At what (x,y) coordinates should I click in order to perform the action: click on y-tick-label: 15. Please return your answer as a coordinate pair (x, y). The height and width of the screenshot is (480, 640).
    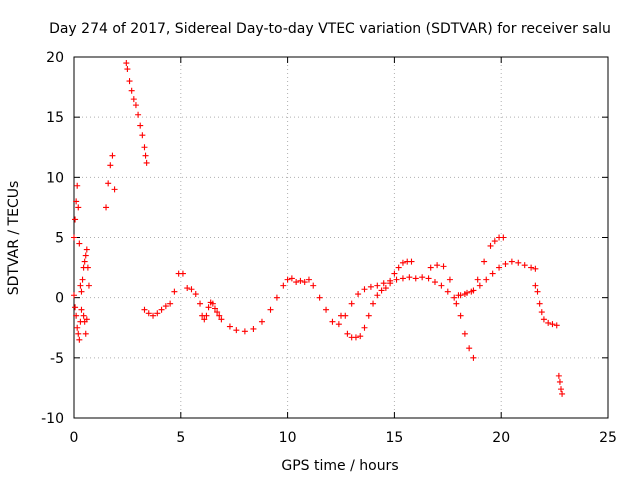
    Looking at the image, I should click on (55, 118).